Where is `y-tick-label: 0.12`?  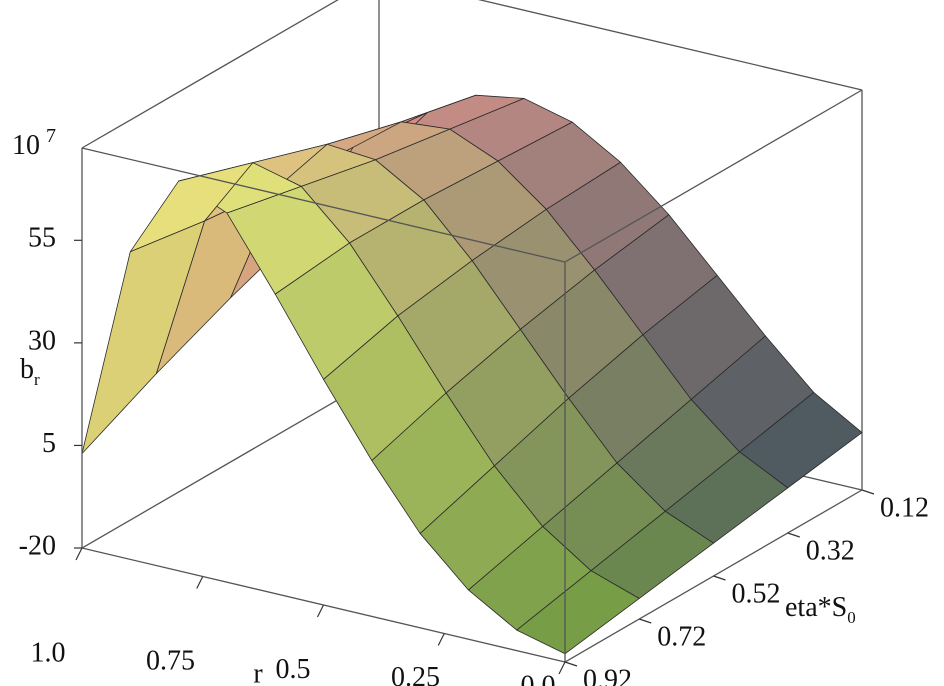
y-tick-label: 0.12 is located at coordinates (904, 507).